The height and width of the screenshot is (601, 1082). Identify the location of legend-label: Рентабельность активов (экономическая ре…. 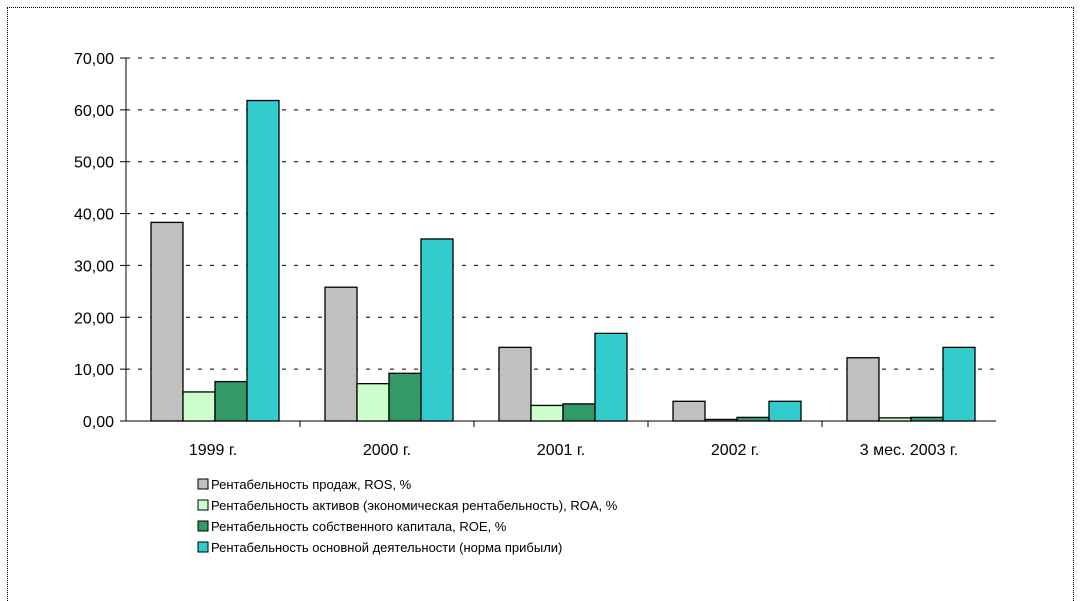
(414, 505).